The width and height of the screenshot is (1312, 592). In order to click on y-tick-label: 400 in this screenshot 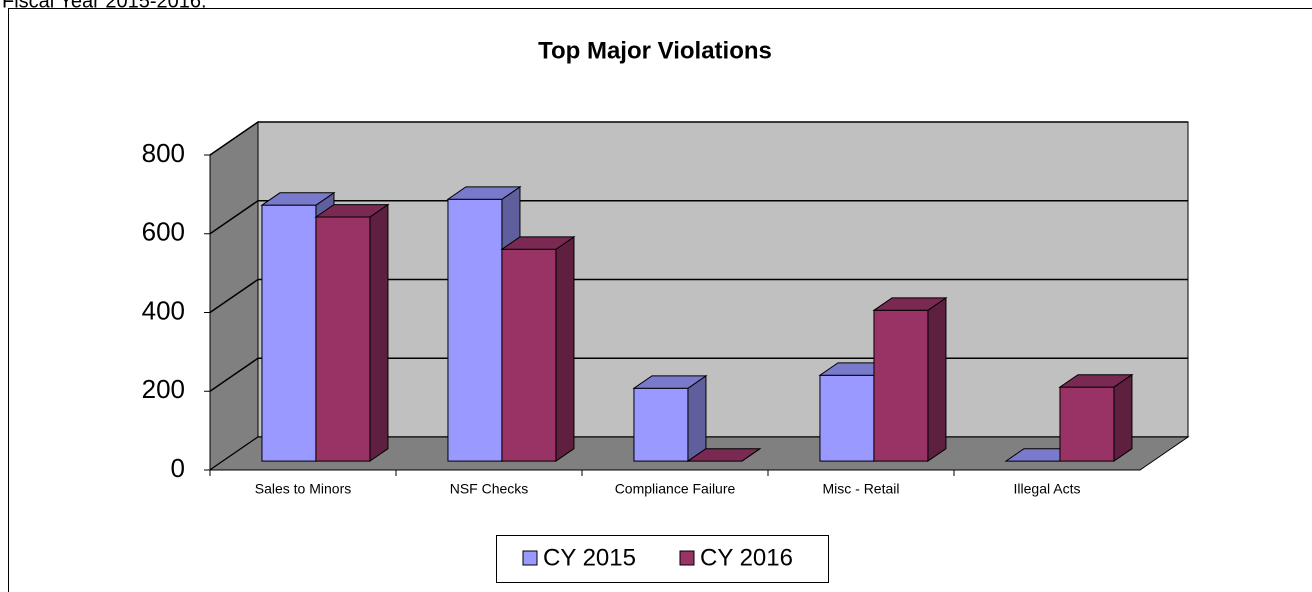, I will do `click(163, 310)`.